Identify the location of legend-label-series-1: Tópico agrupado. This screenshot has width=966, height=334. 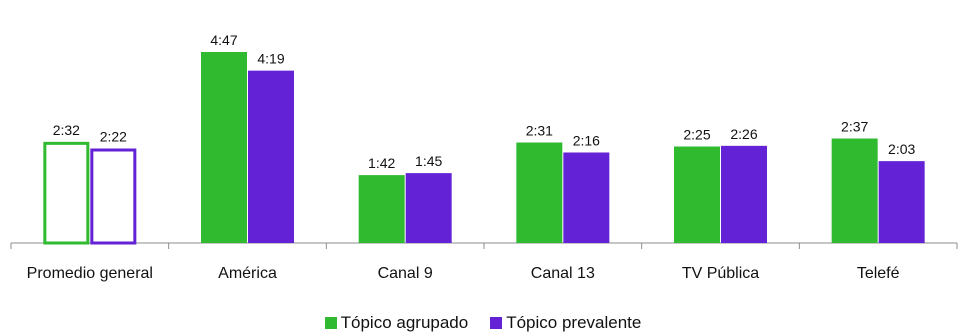
(404, 322).